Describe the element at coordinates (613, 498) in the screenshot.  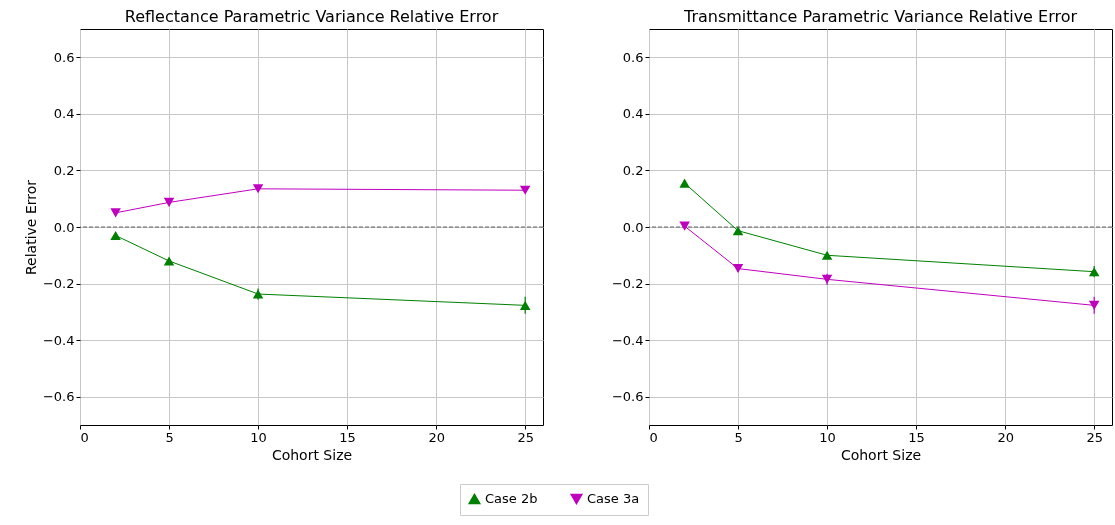
I see `legend-label: Case 3a` at that location.